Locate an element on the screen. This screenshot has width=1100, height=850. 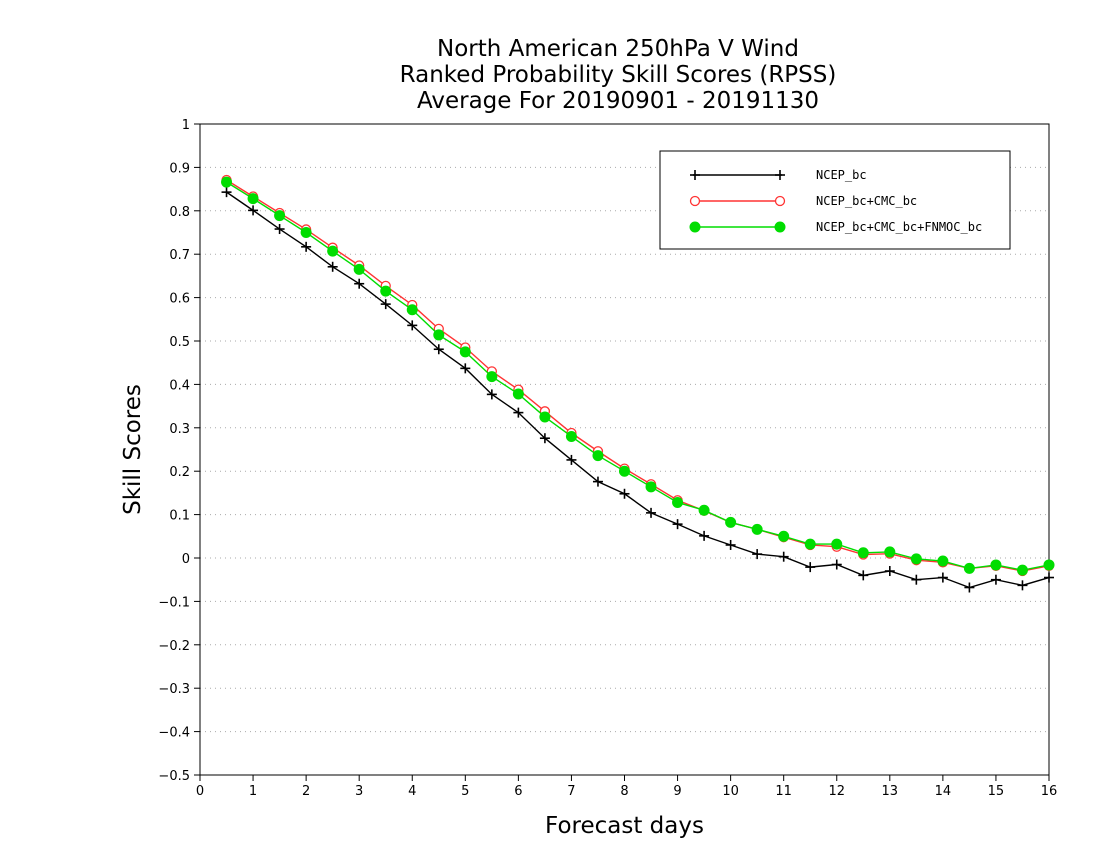
legend-label: NCEP_bc+CMC_bc is located at coordinates (866, 201).